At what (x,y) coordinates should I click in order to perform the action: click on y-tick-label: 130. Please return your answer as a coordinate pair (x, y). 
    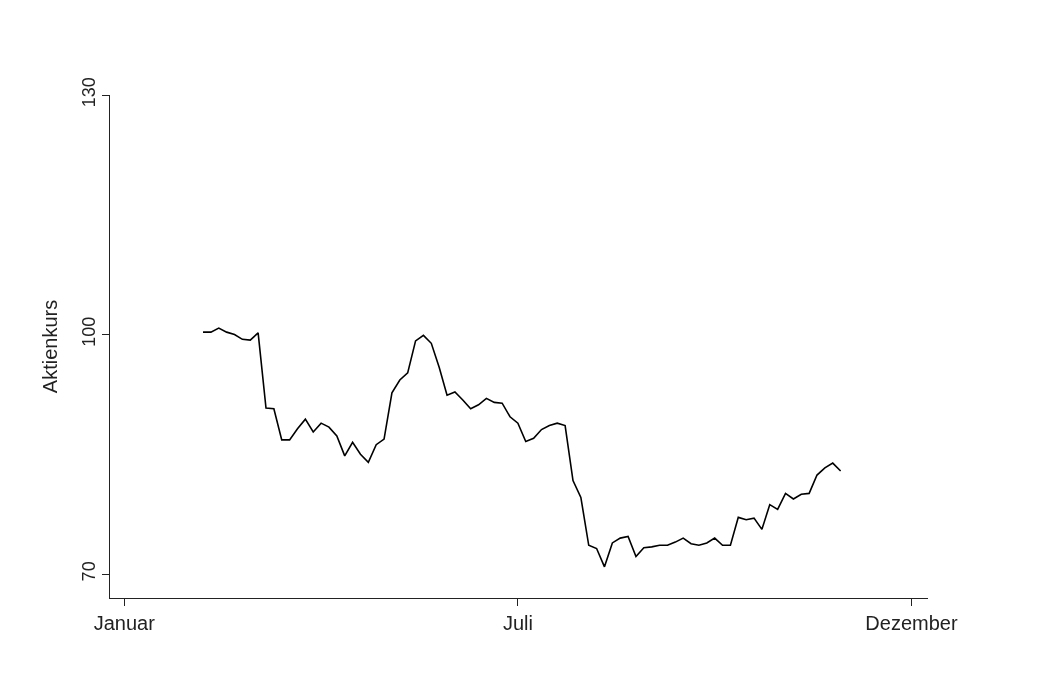
    Looking at the image, I should click on (88, 92).